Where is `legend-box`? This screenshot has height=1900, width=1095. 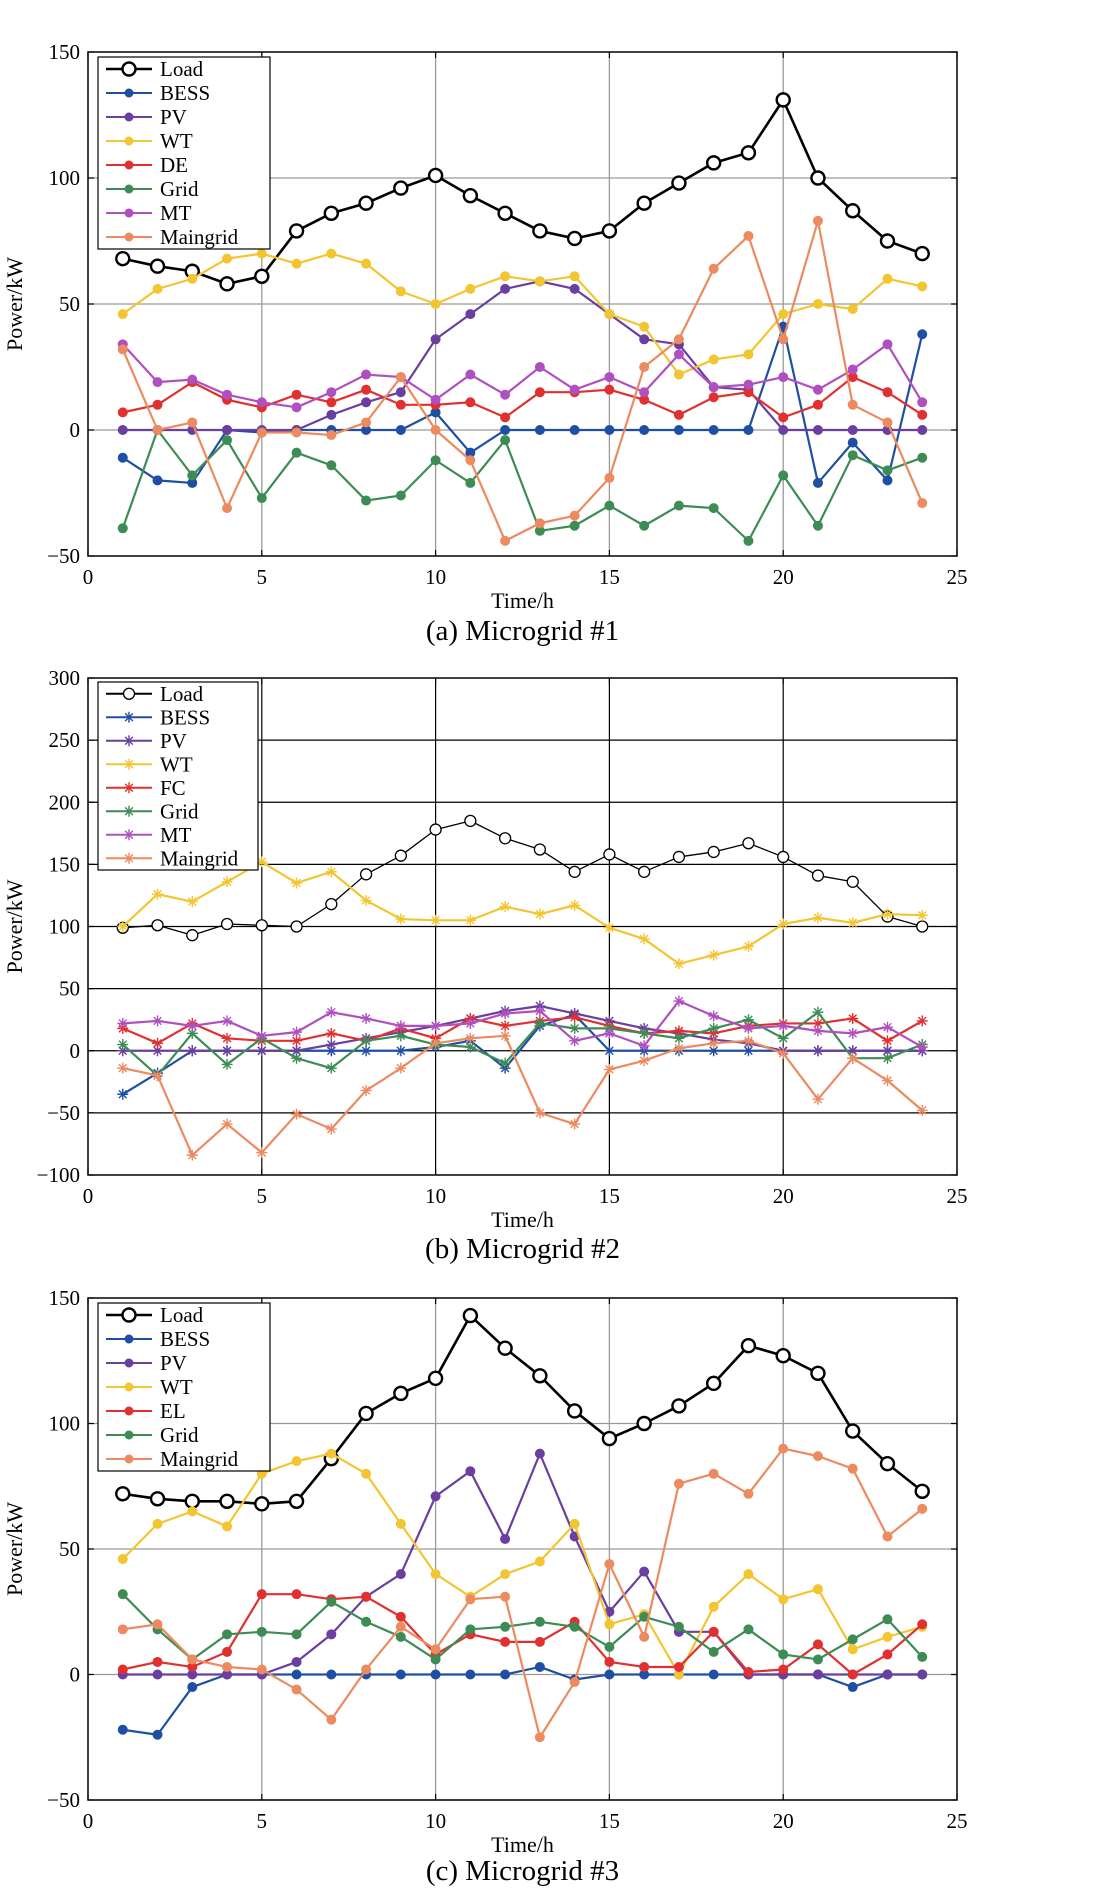 legend-box is located at coordinates (178, 776).